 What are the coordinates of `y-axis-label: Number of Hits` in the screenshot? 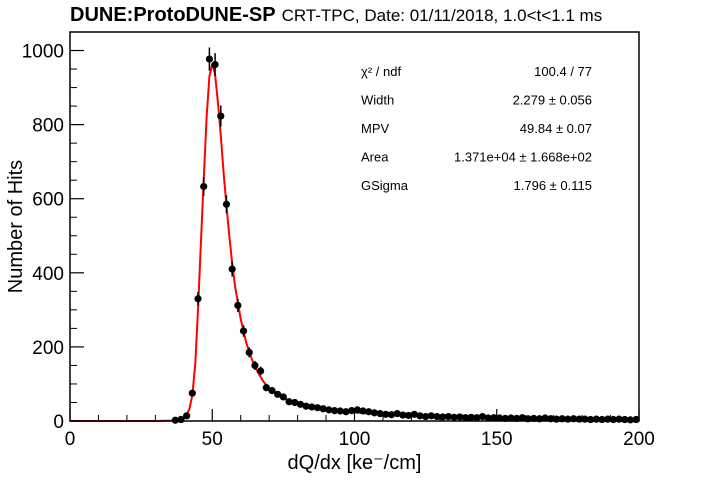 It's located at (16, 226).